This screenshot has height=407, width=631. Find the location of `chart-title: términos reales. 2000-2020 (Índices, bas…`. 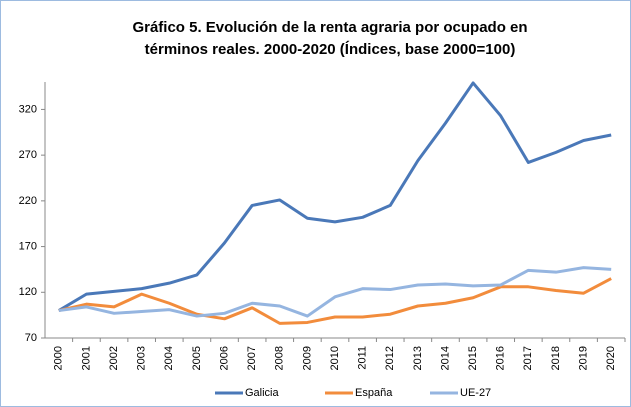

chart-title: términos reales. 2000-2020 (Índices, bas… is located at coordinates (330, 49).